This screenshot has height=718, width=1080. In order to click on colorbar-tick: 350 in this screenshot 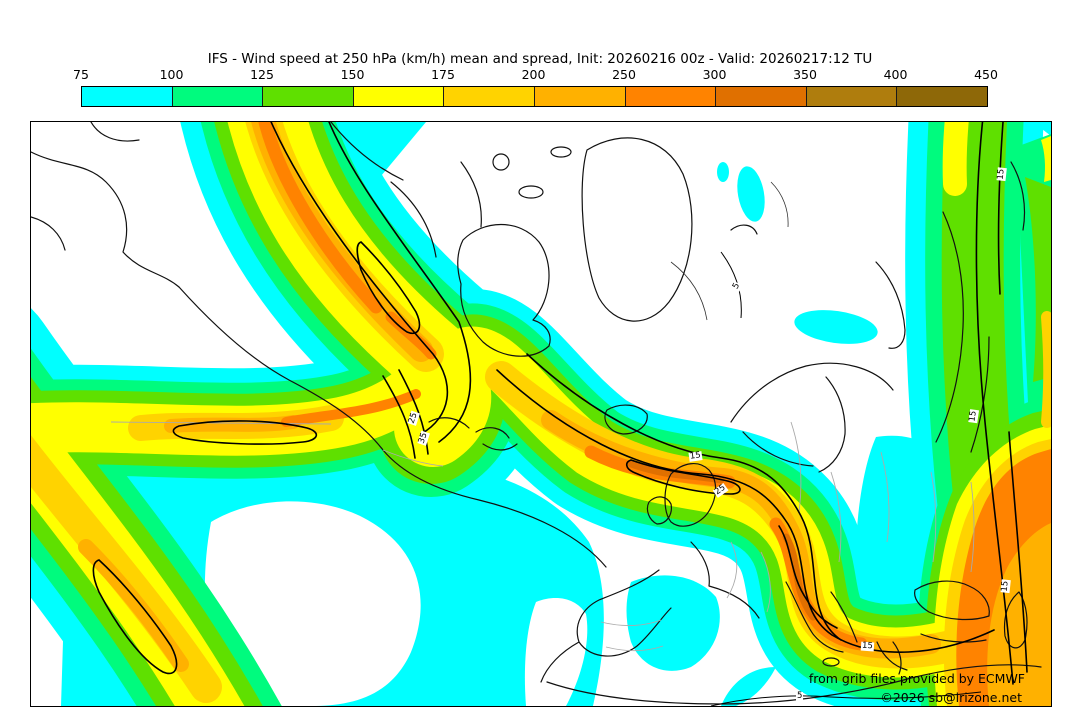, I will do `click(805, 74)`.